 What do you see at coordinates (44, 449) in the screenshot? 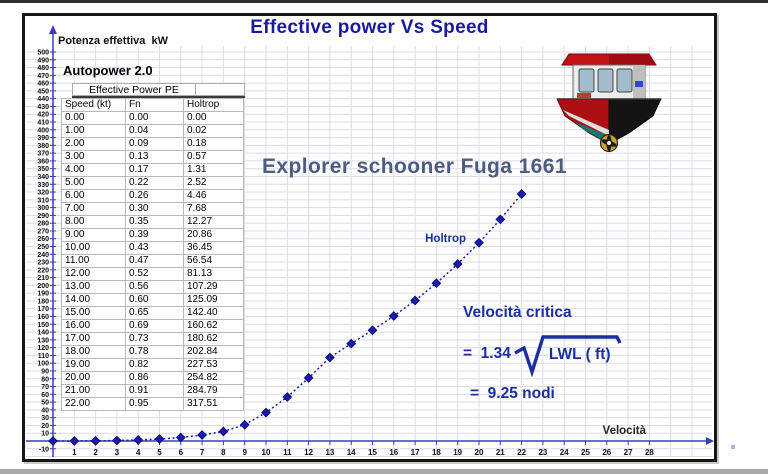
I see `y-tick-label: -10` at bounding box center [44, 449].